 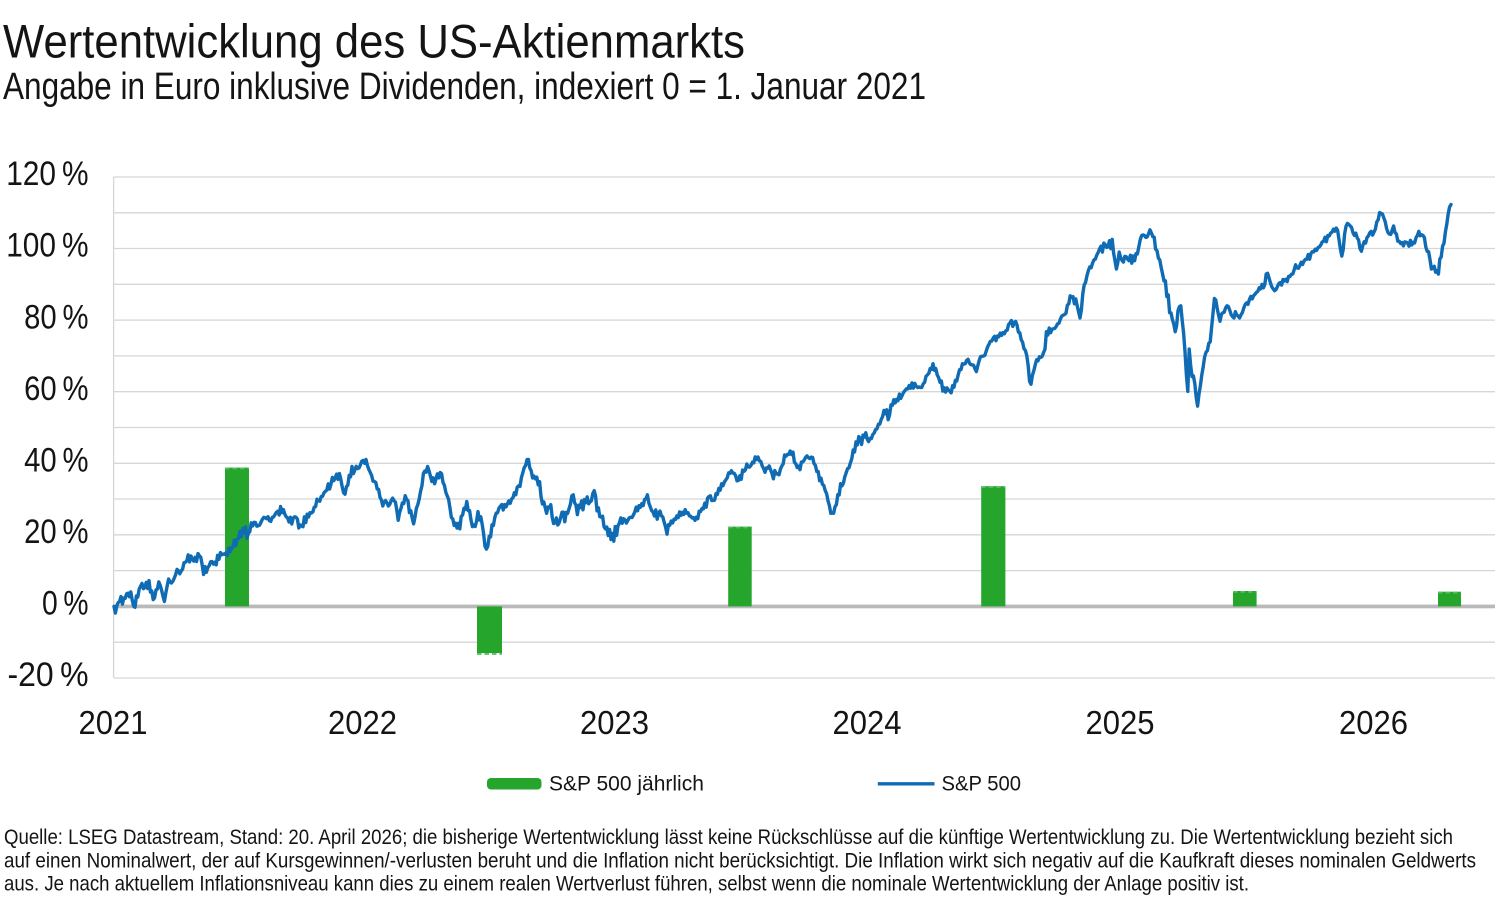 What do you see at coordinates (48, 675) in the screenshot?
I see `svg-text: -20 %` at bounding box center [48, 675].